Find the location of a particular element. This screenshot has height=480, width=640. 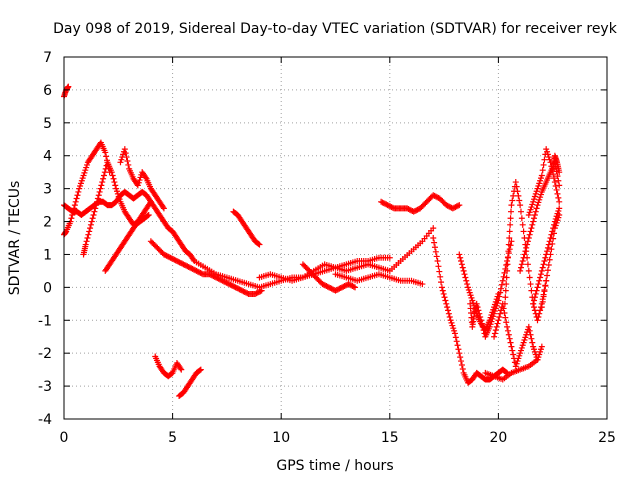

y-tick-label: -1 is located at coordinates (45, 321).